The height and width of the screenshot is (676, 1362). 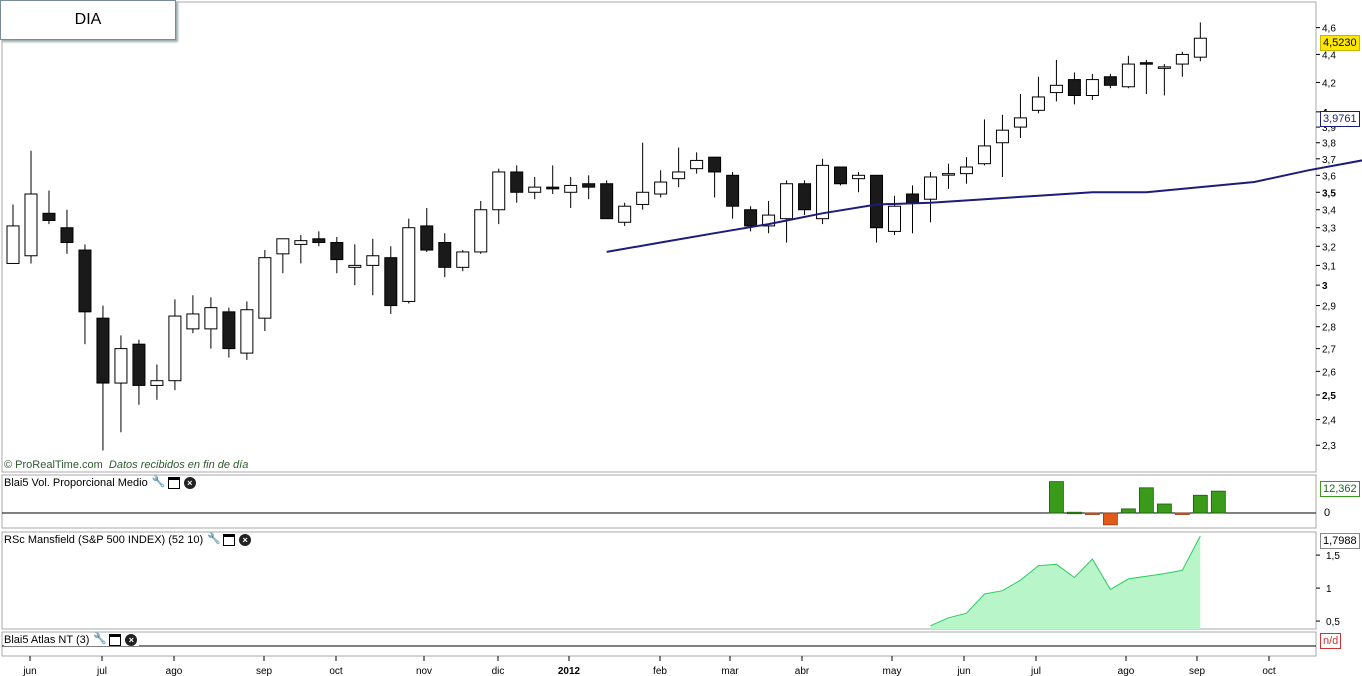 What do you see at coordinates (660, 671) in the screenshot?
I see `x-tick-label: feb` at bounding box center [660, 671].